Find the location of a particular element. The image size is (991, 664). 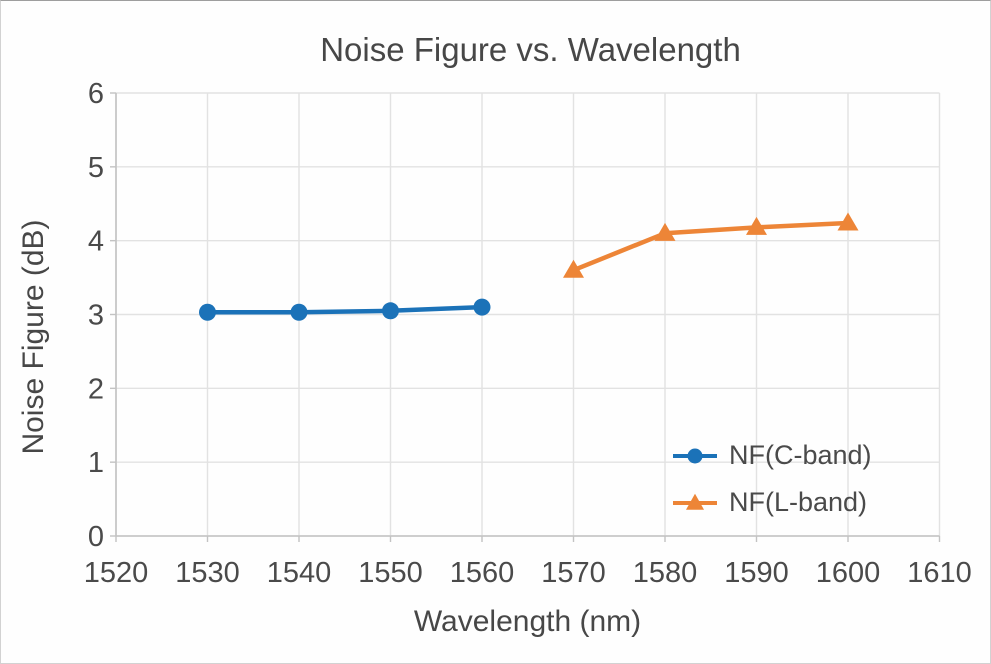

legend-label: NF(L-band) is located at coordinates (798, 502).